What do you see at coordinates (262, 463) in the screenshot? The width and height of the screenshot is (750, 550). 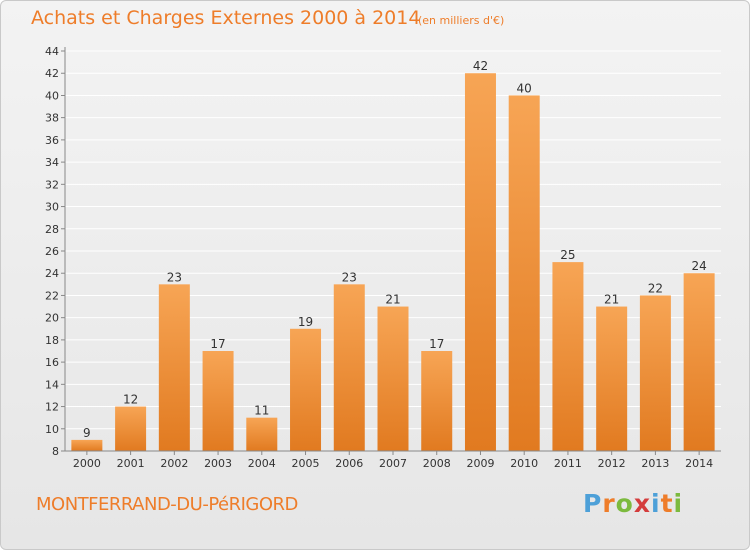 I see `x-tick-label: 2004` at bounding box center [262, 463].